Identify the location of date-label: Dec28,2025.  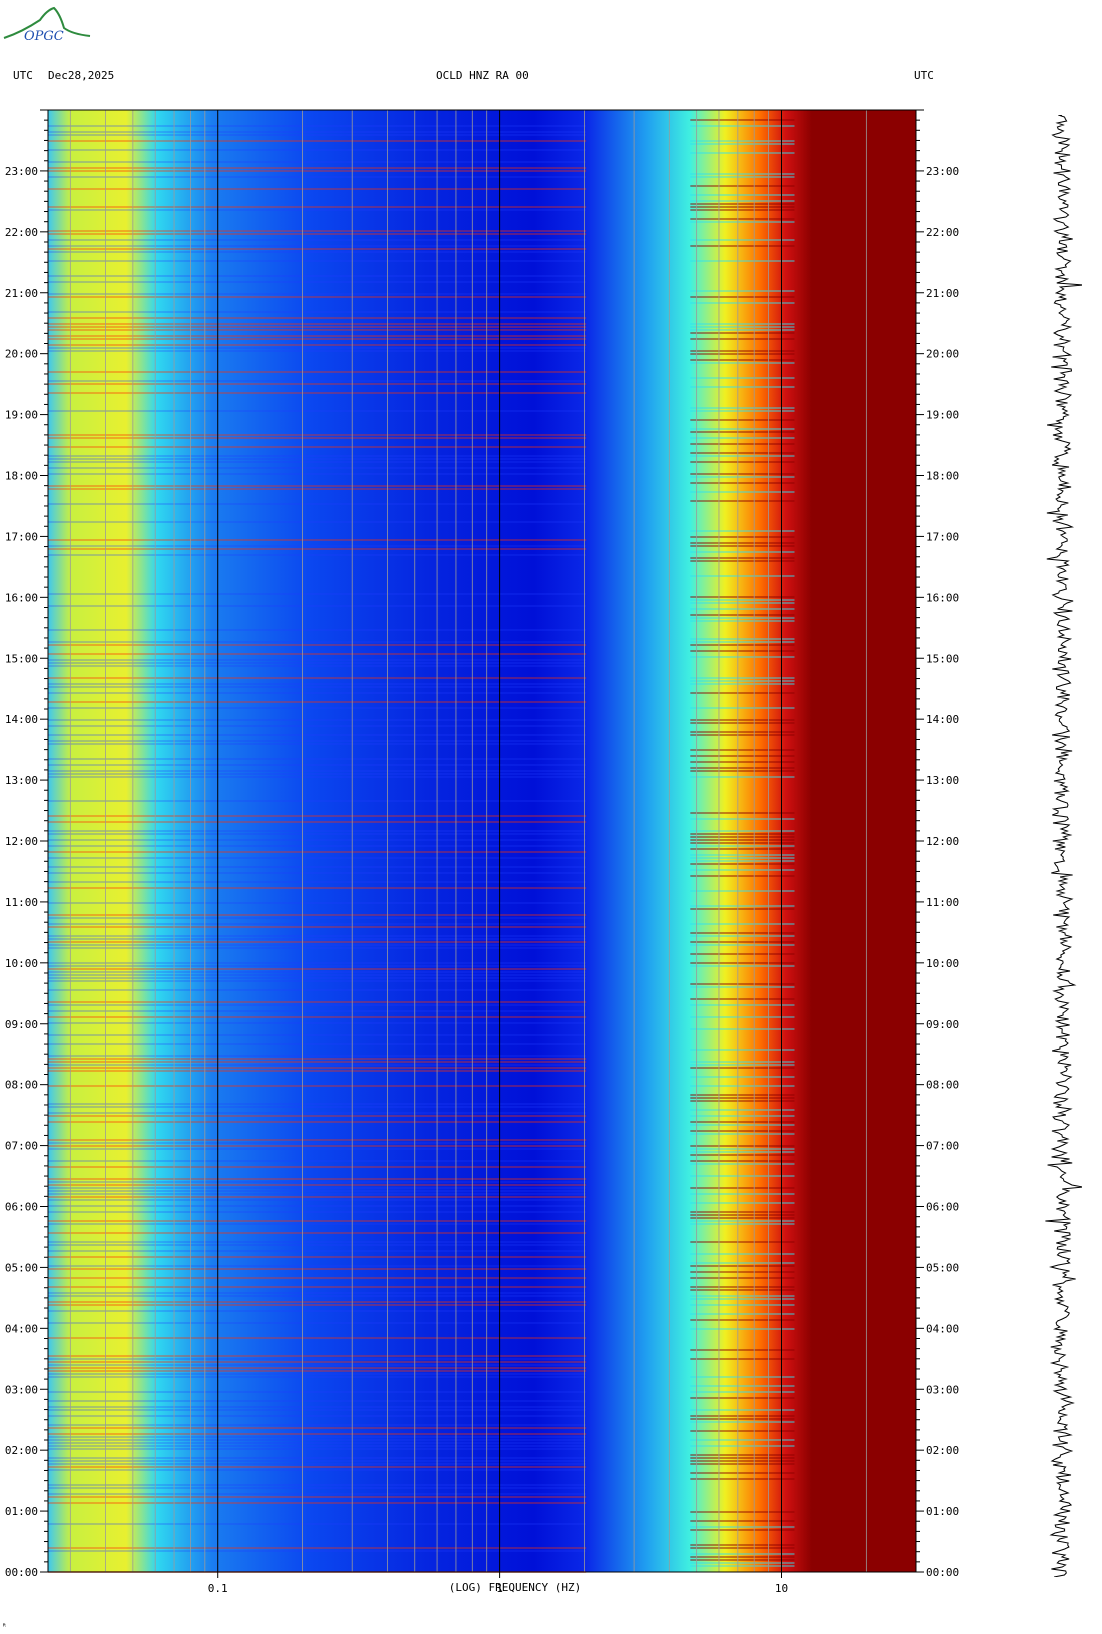
(81, 75).